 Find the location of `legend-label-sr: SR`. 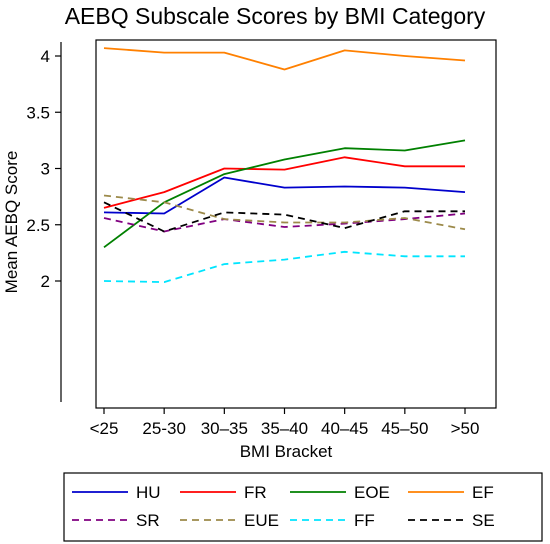

legend-label-sr: SR is located at coordinates (148, 520).